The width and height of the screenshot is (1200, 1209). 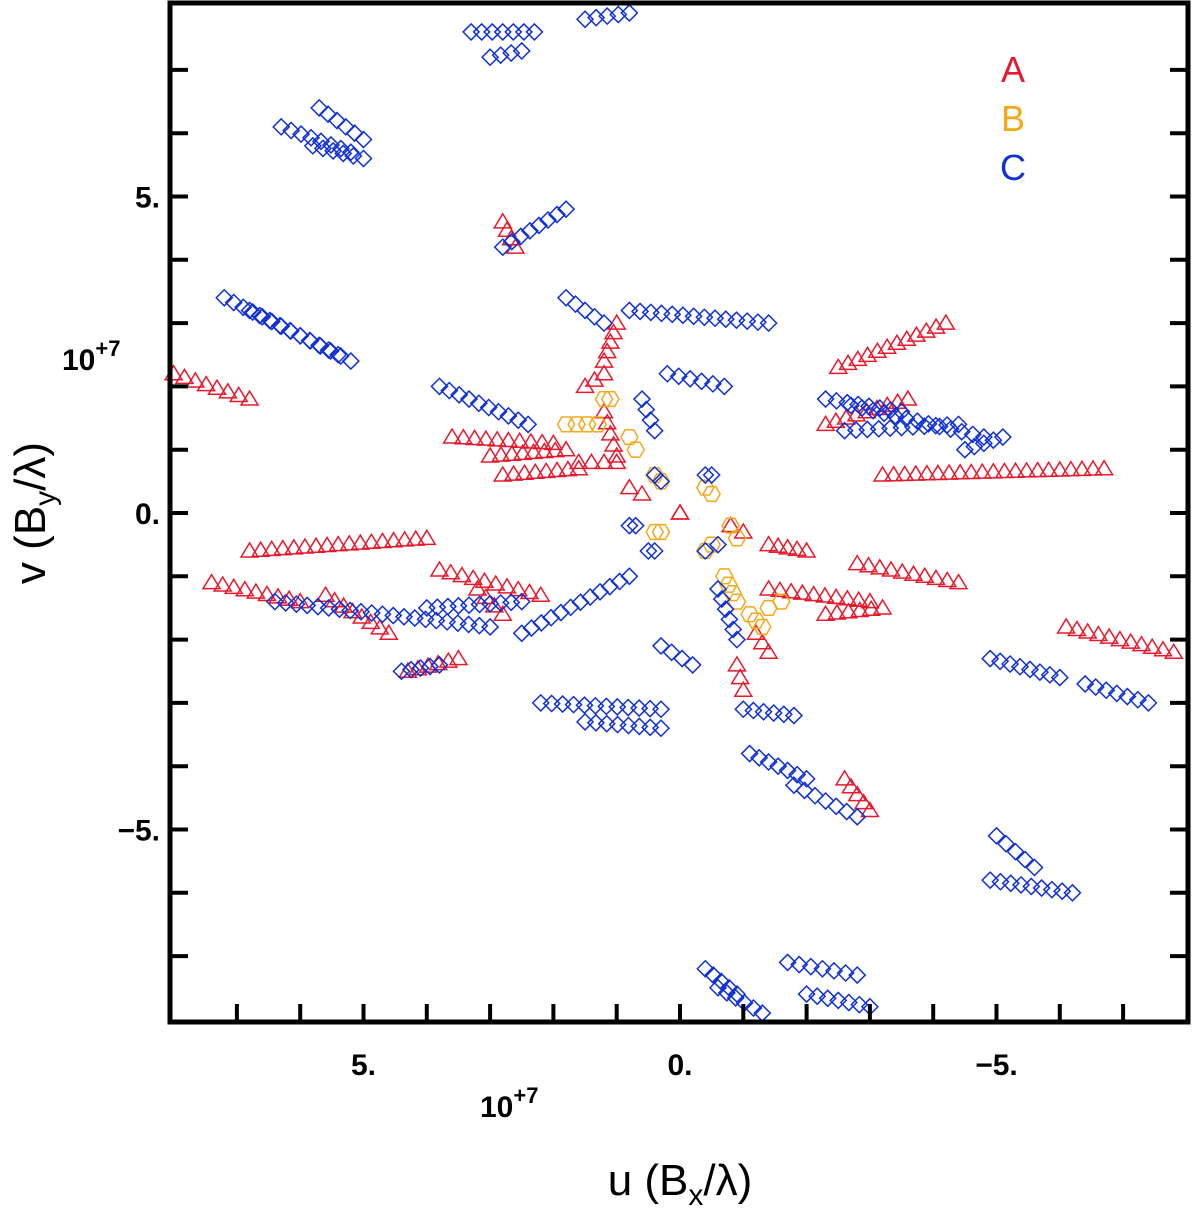 I want to click on y-tick-label: −5., so click(x=138, y=831).